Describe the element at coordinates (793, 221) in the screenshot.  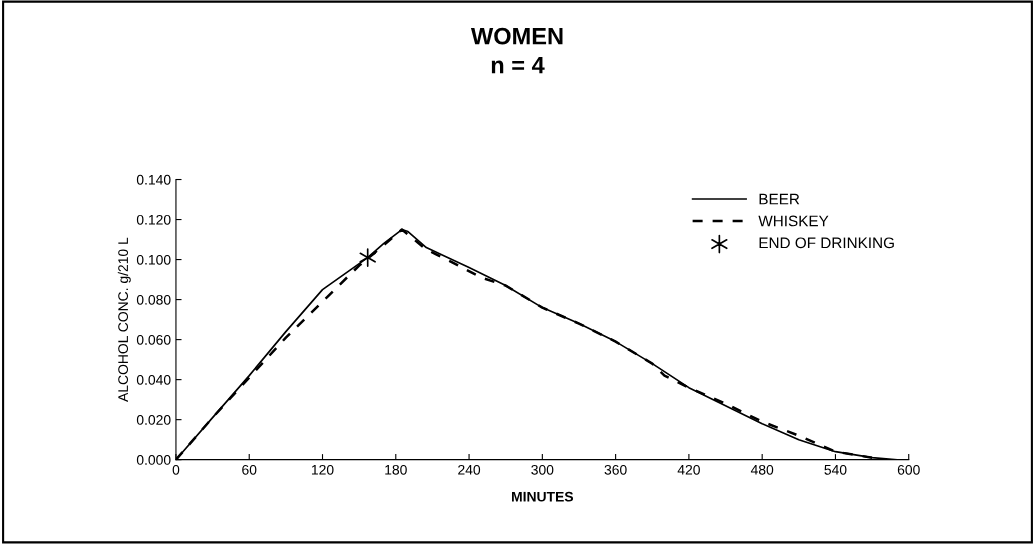
I see `legend-label: WHISKEY` at that location.